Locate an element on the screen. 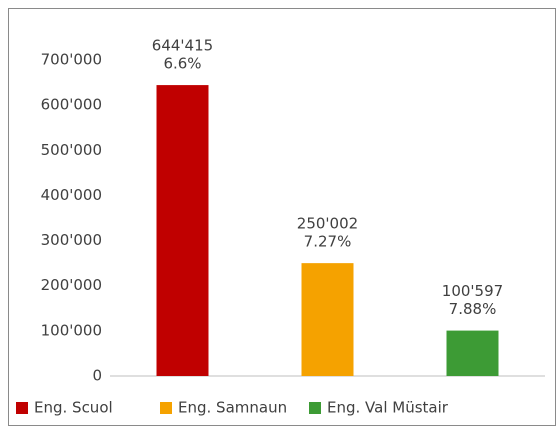 Image resolution: width=559 pixels, height=434 pixels. y-tick-label: 700'000 is located at coordinates (71, 60).